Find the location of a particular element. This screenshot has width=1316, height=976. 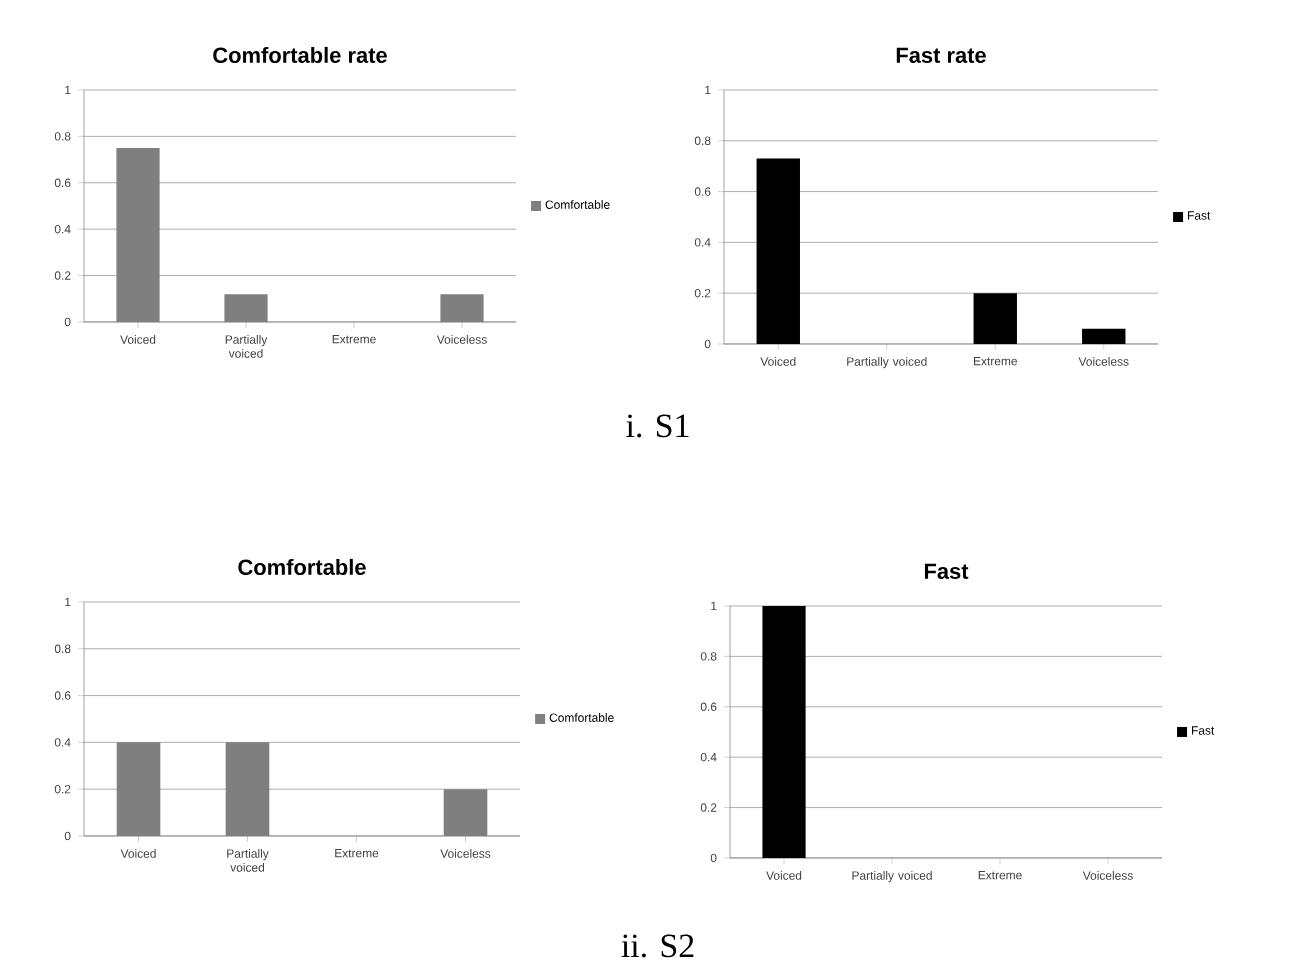

chart-title: Fast is located at coordinates (946, 571).